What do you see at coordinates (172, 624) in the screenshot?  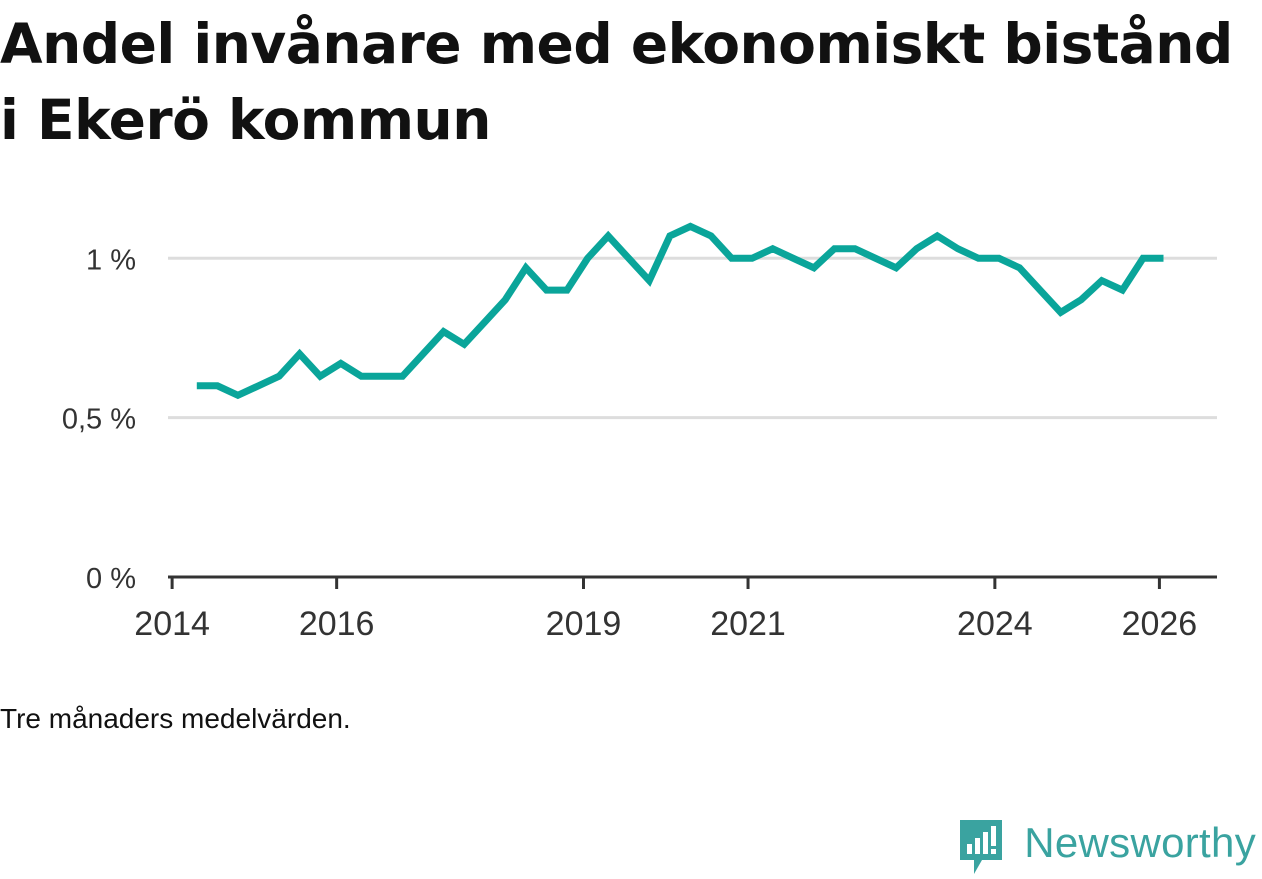 I see `x-tick-label: 2014` at bounding box center [172, 624].